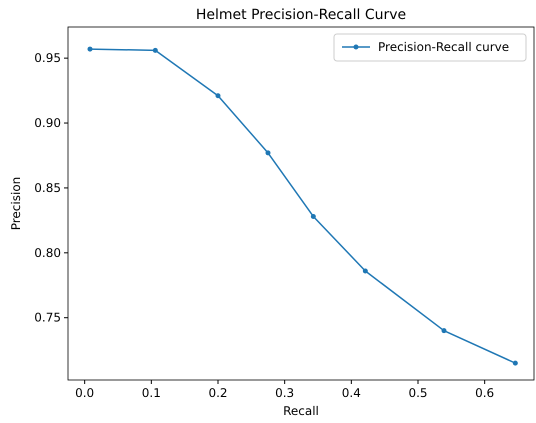 The image size is (536, 423). What do you see at coordinates (284, 393) in the screenshot?
I see `x-tick-label: 0.3` at bounding box center [284, 393].